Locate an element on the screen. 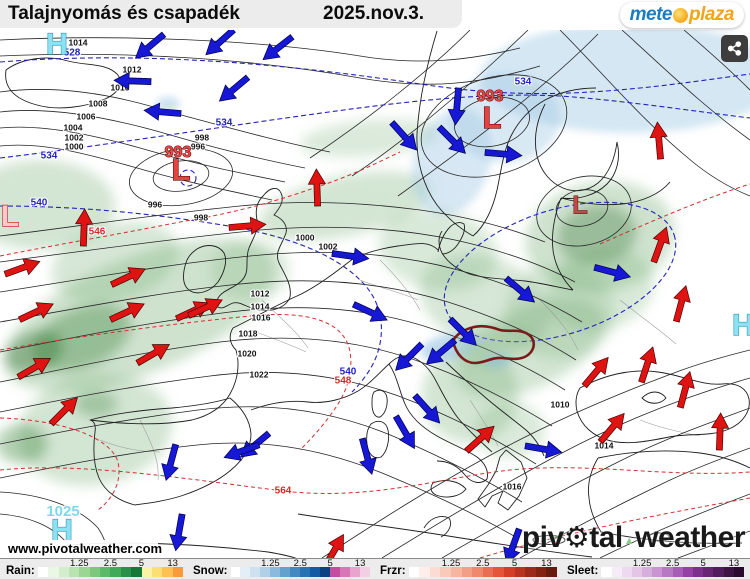  forecast-date: 2025.nov.3. is located at coordinates (374, 13).